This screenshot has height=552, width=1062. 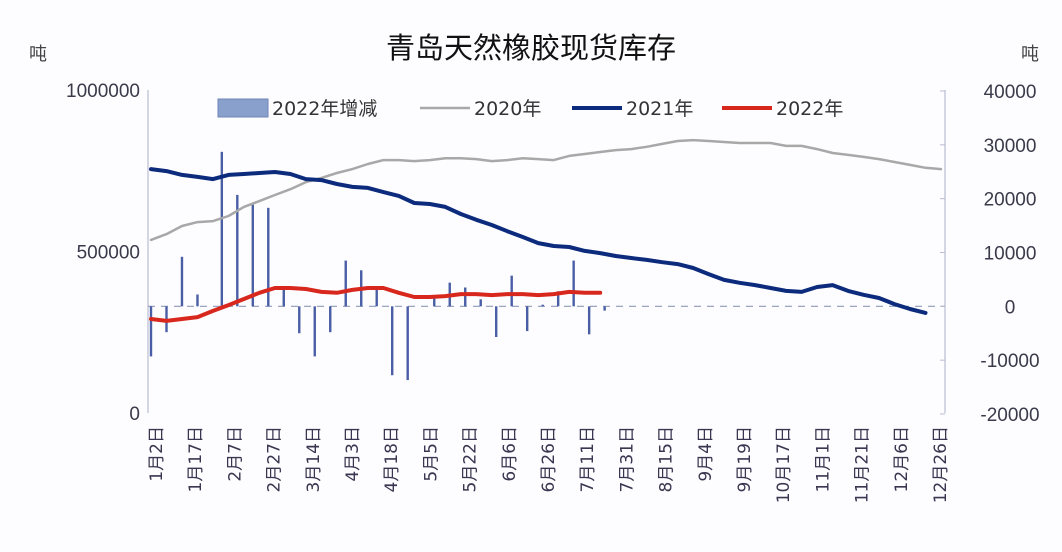 I want to click on x-tick-label: 4月3日, so click(x=353, y=454).